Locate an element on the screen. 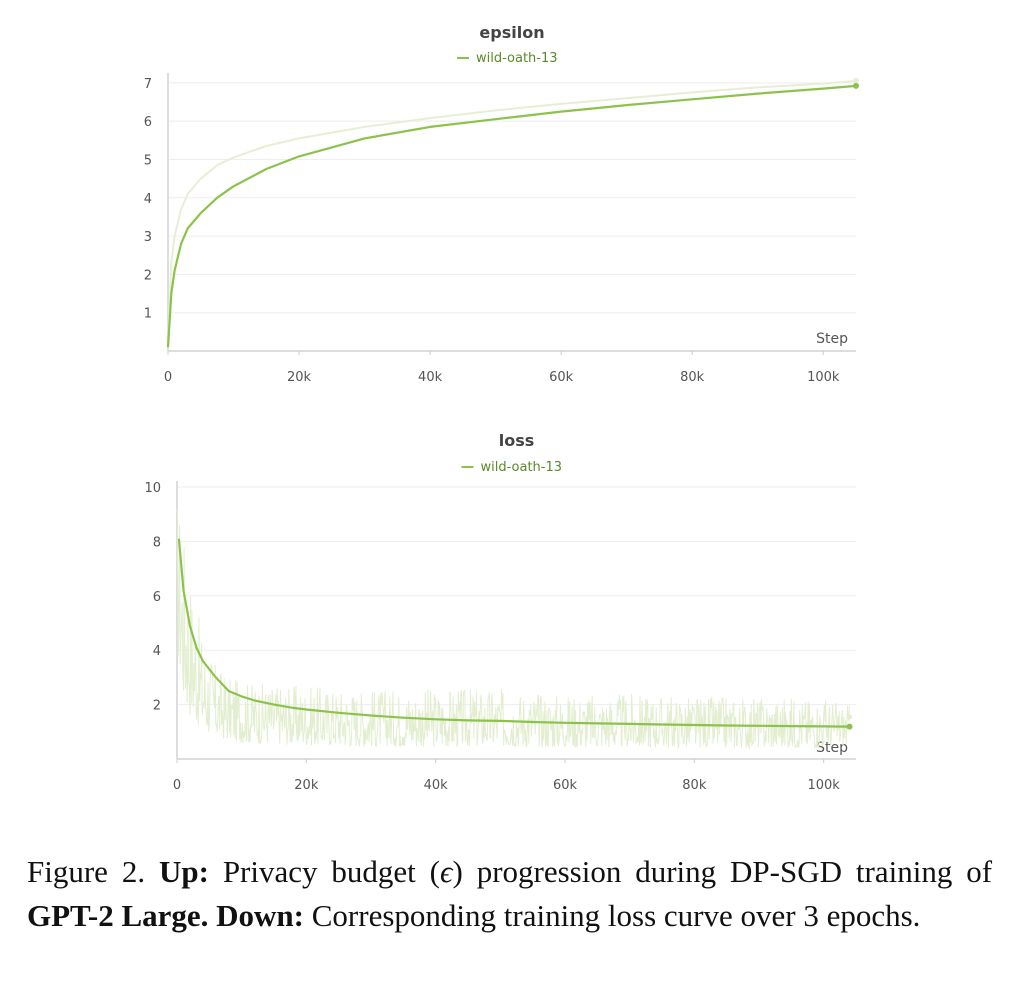 The width and height of the screenshot is (1011, 994). loss-ytick-label: 2 is located at coordinates (157, 706).